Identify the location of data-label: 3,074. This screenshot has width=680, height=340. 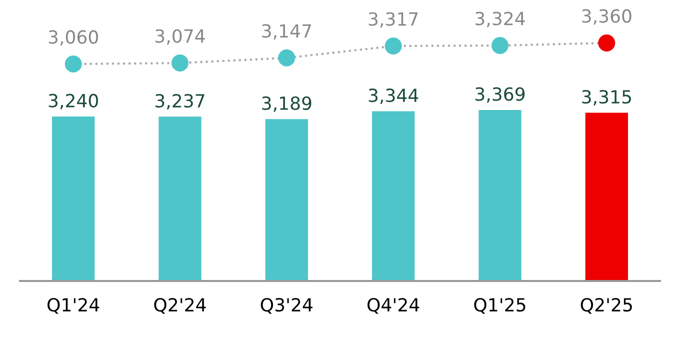
(180, 37).